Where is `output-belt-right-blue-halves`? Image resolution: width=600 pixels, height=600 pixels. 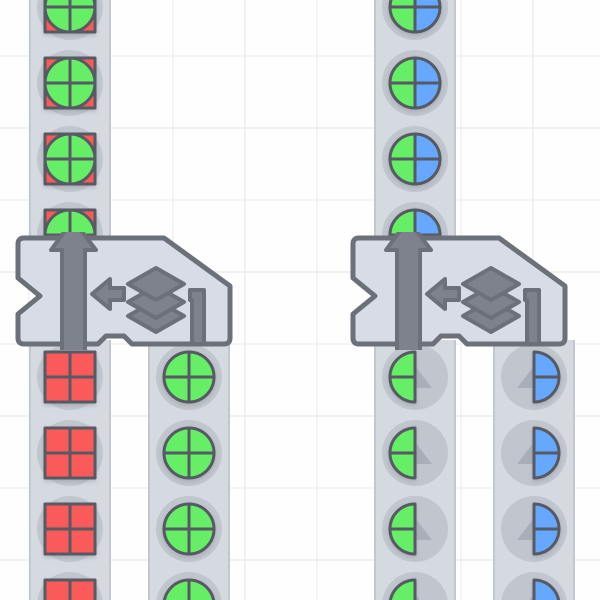
output-belt-right-blue-halves is located at coordinates (534, 470).